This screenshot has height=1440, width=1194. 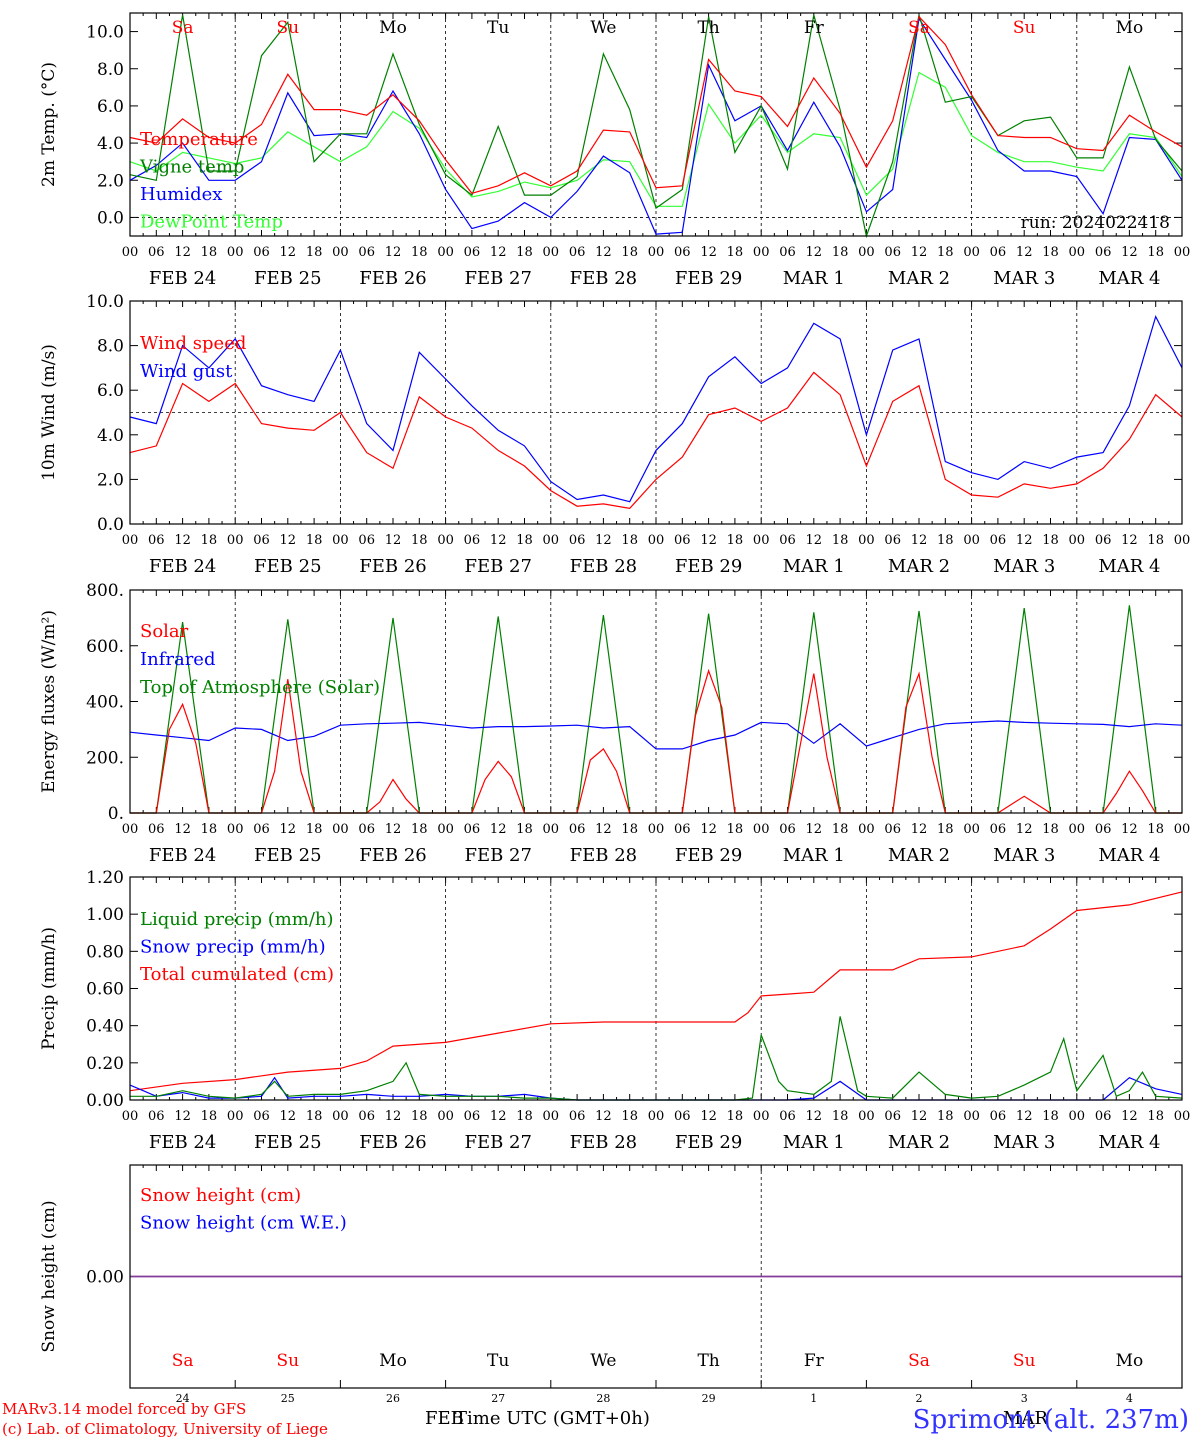 What do you see at coordinates (1129, 1142) in the screenshot?
I see `date-label: MAR 4` at bounding box center [1129, 1142].